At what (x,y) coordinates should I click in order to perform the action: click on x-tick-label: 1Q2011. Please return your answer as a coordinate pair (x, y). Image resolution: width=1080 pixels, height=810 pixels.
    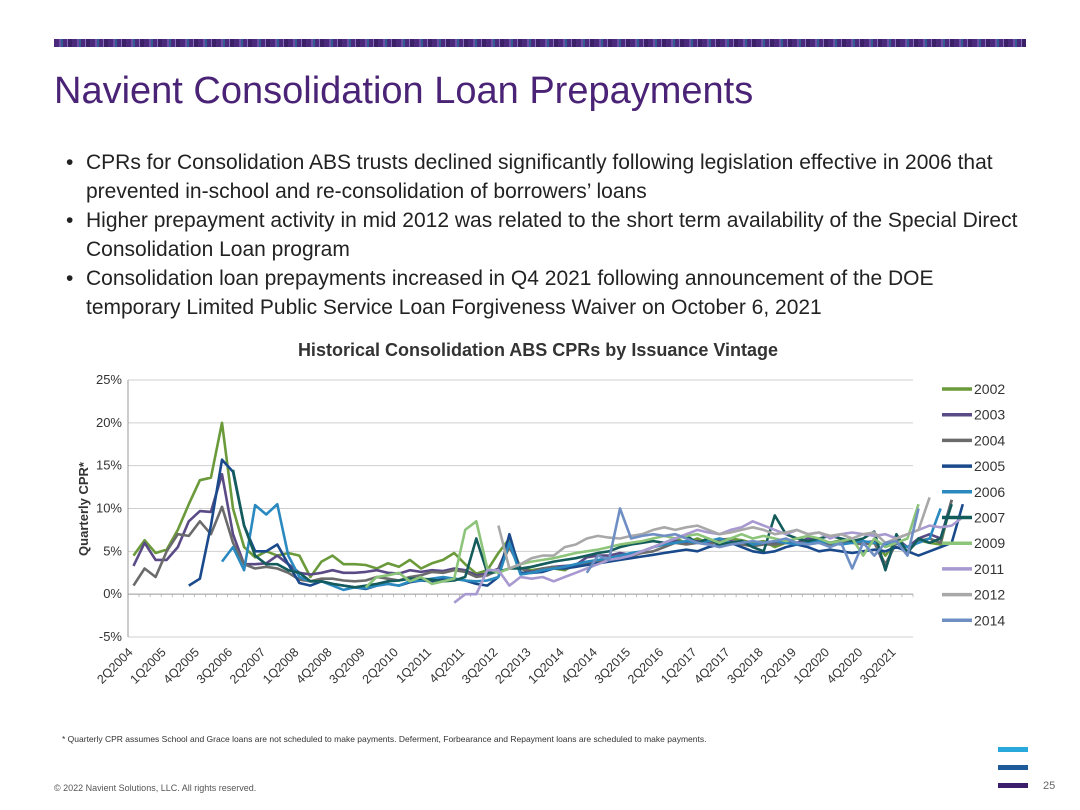
    Looking at the image, I should click on (413, 665).